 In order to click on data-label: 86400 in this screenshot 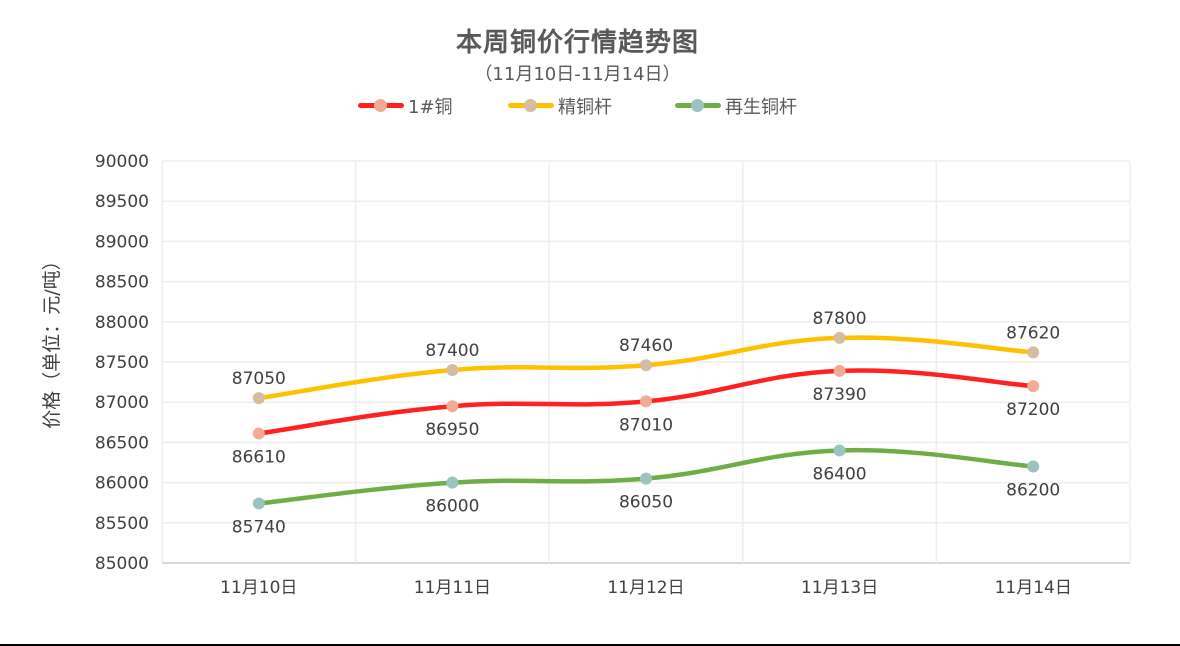, I will do `click(840, 474)`.